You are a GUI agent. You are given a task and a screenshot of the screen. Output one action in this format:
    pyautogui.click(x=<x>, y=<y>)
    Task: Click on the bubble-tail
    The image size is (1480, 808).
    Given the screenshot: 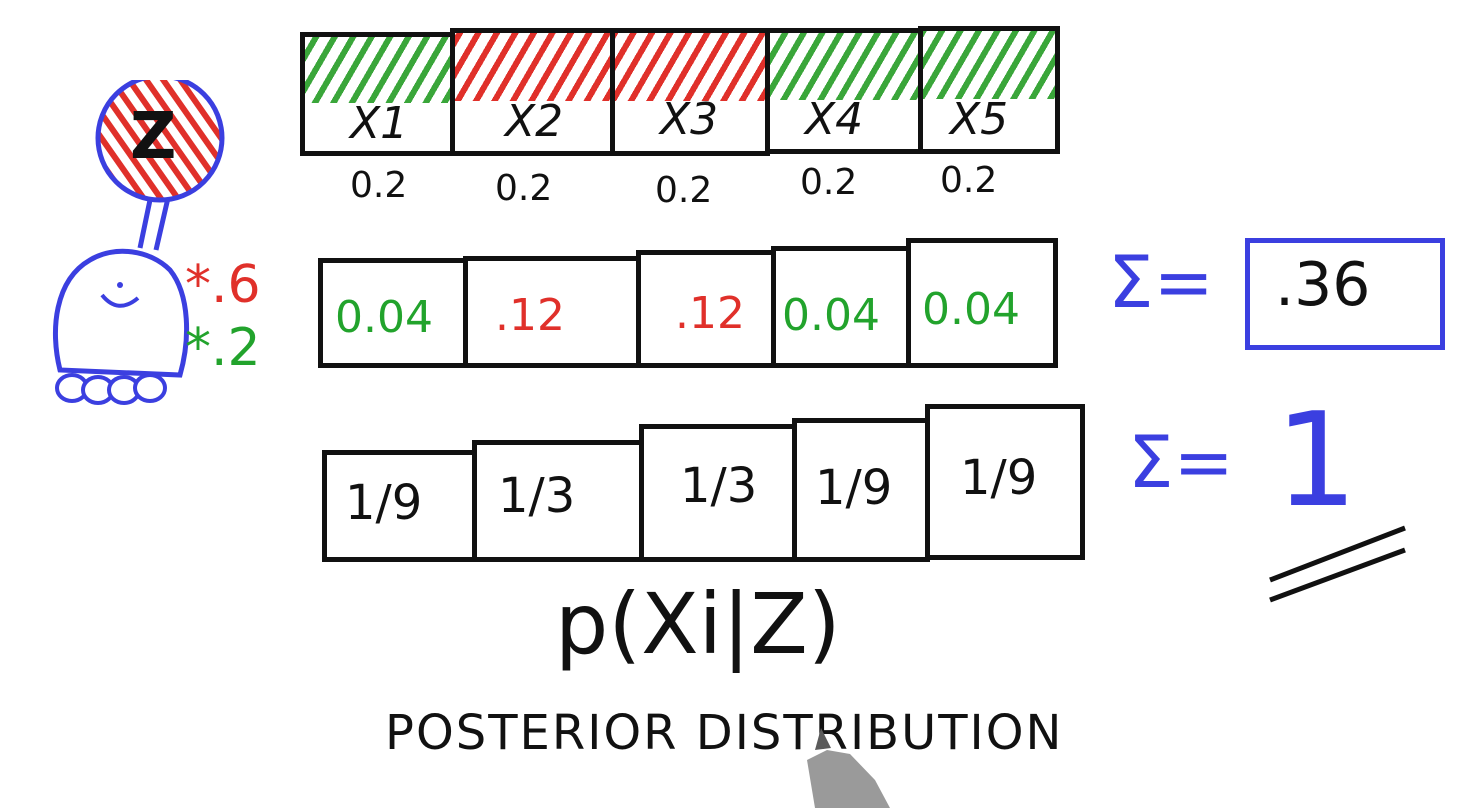 What is the action you would take?
    pyautogui.click(x=154, y=224)
    